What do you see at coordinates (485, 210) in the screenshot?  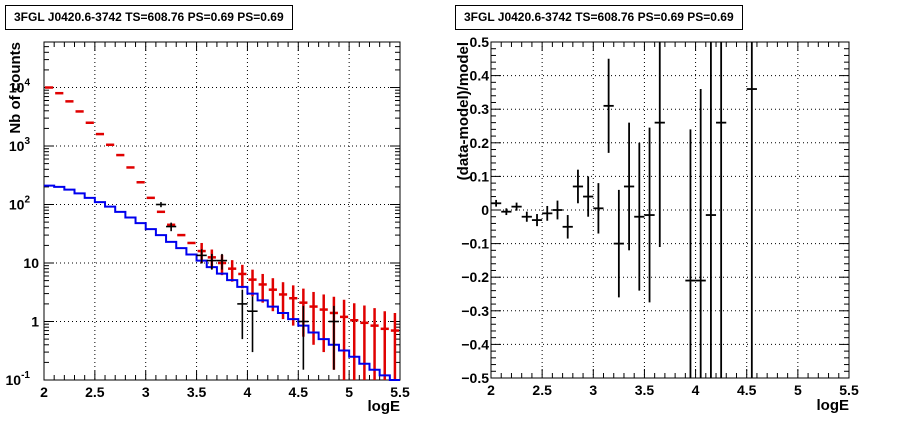 I see `y-tick-label: 0` at bounding box center [485, 210].